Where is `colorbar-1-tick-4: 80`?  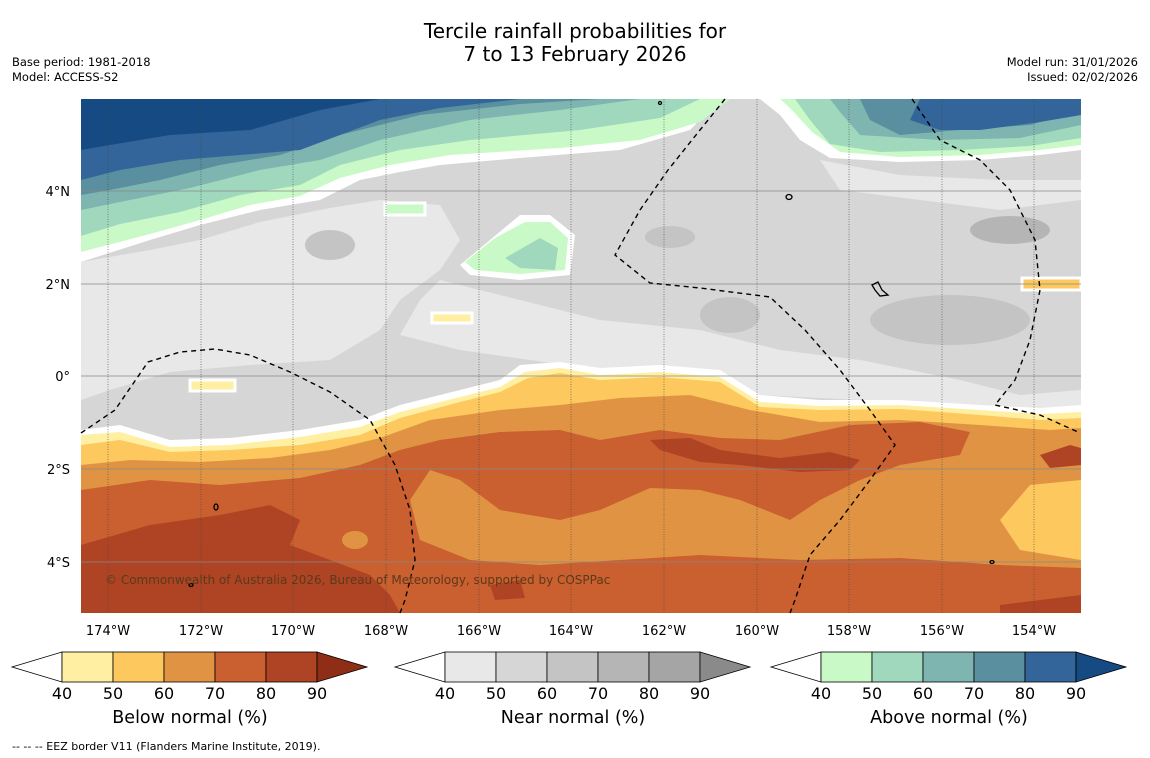 colorbar-1-tick-4: 80 is located at coordinates (649, 693).